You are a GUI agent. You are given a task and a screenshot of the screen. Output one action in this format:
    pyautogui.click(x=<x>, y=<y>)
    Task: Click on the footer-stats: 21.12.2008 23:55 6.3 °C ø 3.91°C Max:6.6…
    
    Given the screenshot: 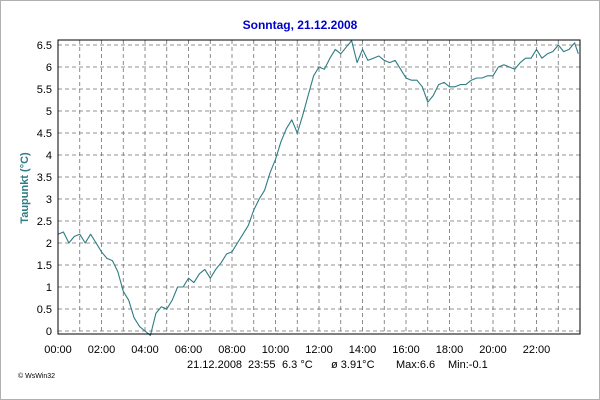 What is the action you would take?
    pyautogui.click(x=337, y=365)
    